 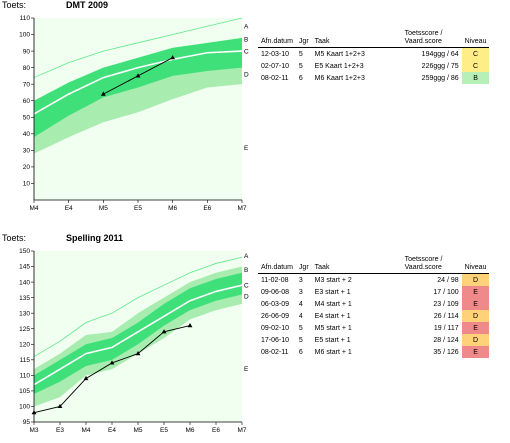 What do you see at coordinates (172, 208) in the screenshot?
I see `x-tick-label: M6` at bounding box center [172, 208].